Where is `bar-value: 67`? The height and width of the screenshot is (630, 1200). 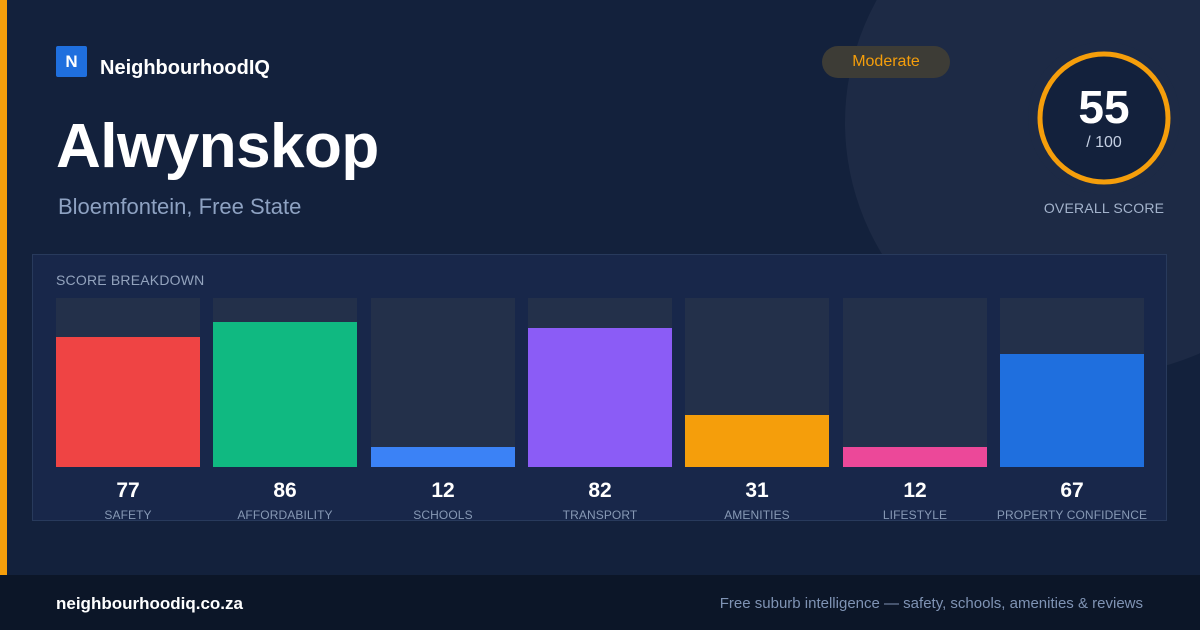
bar-value: 67 is located at coordinates (1072, 490).